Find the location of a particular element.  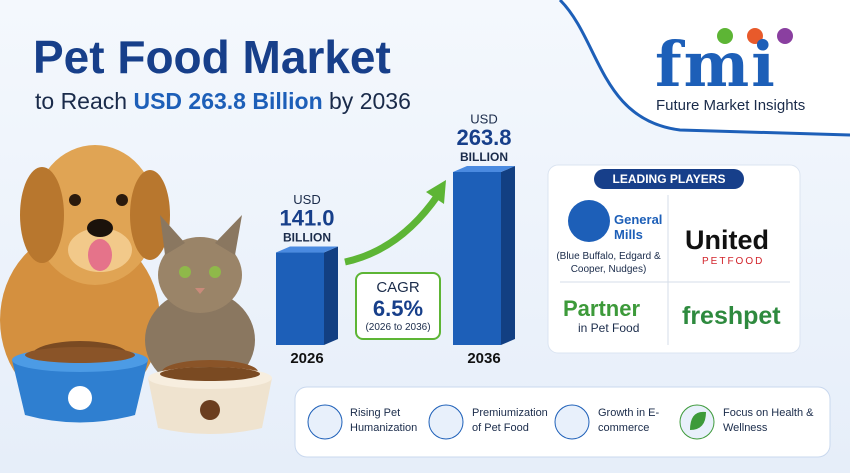

freshpet-name: freshpet is located at coordinates (731, 316).